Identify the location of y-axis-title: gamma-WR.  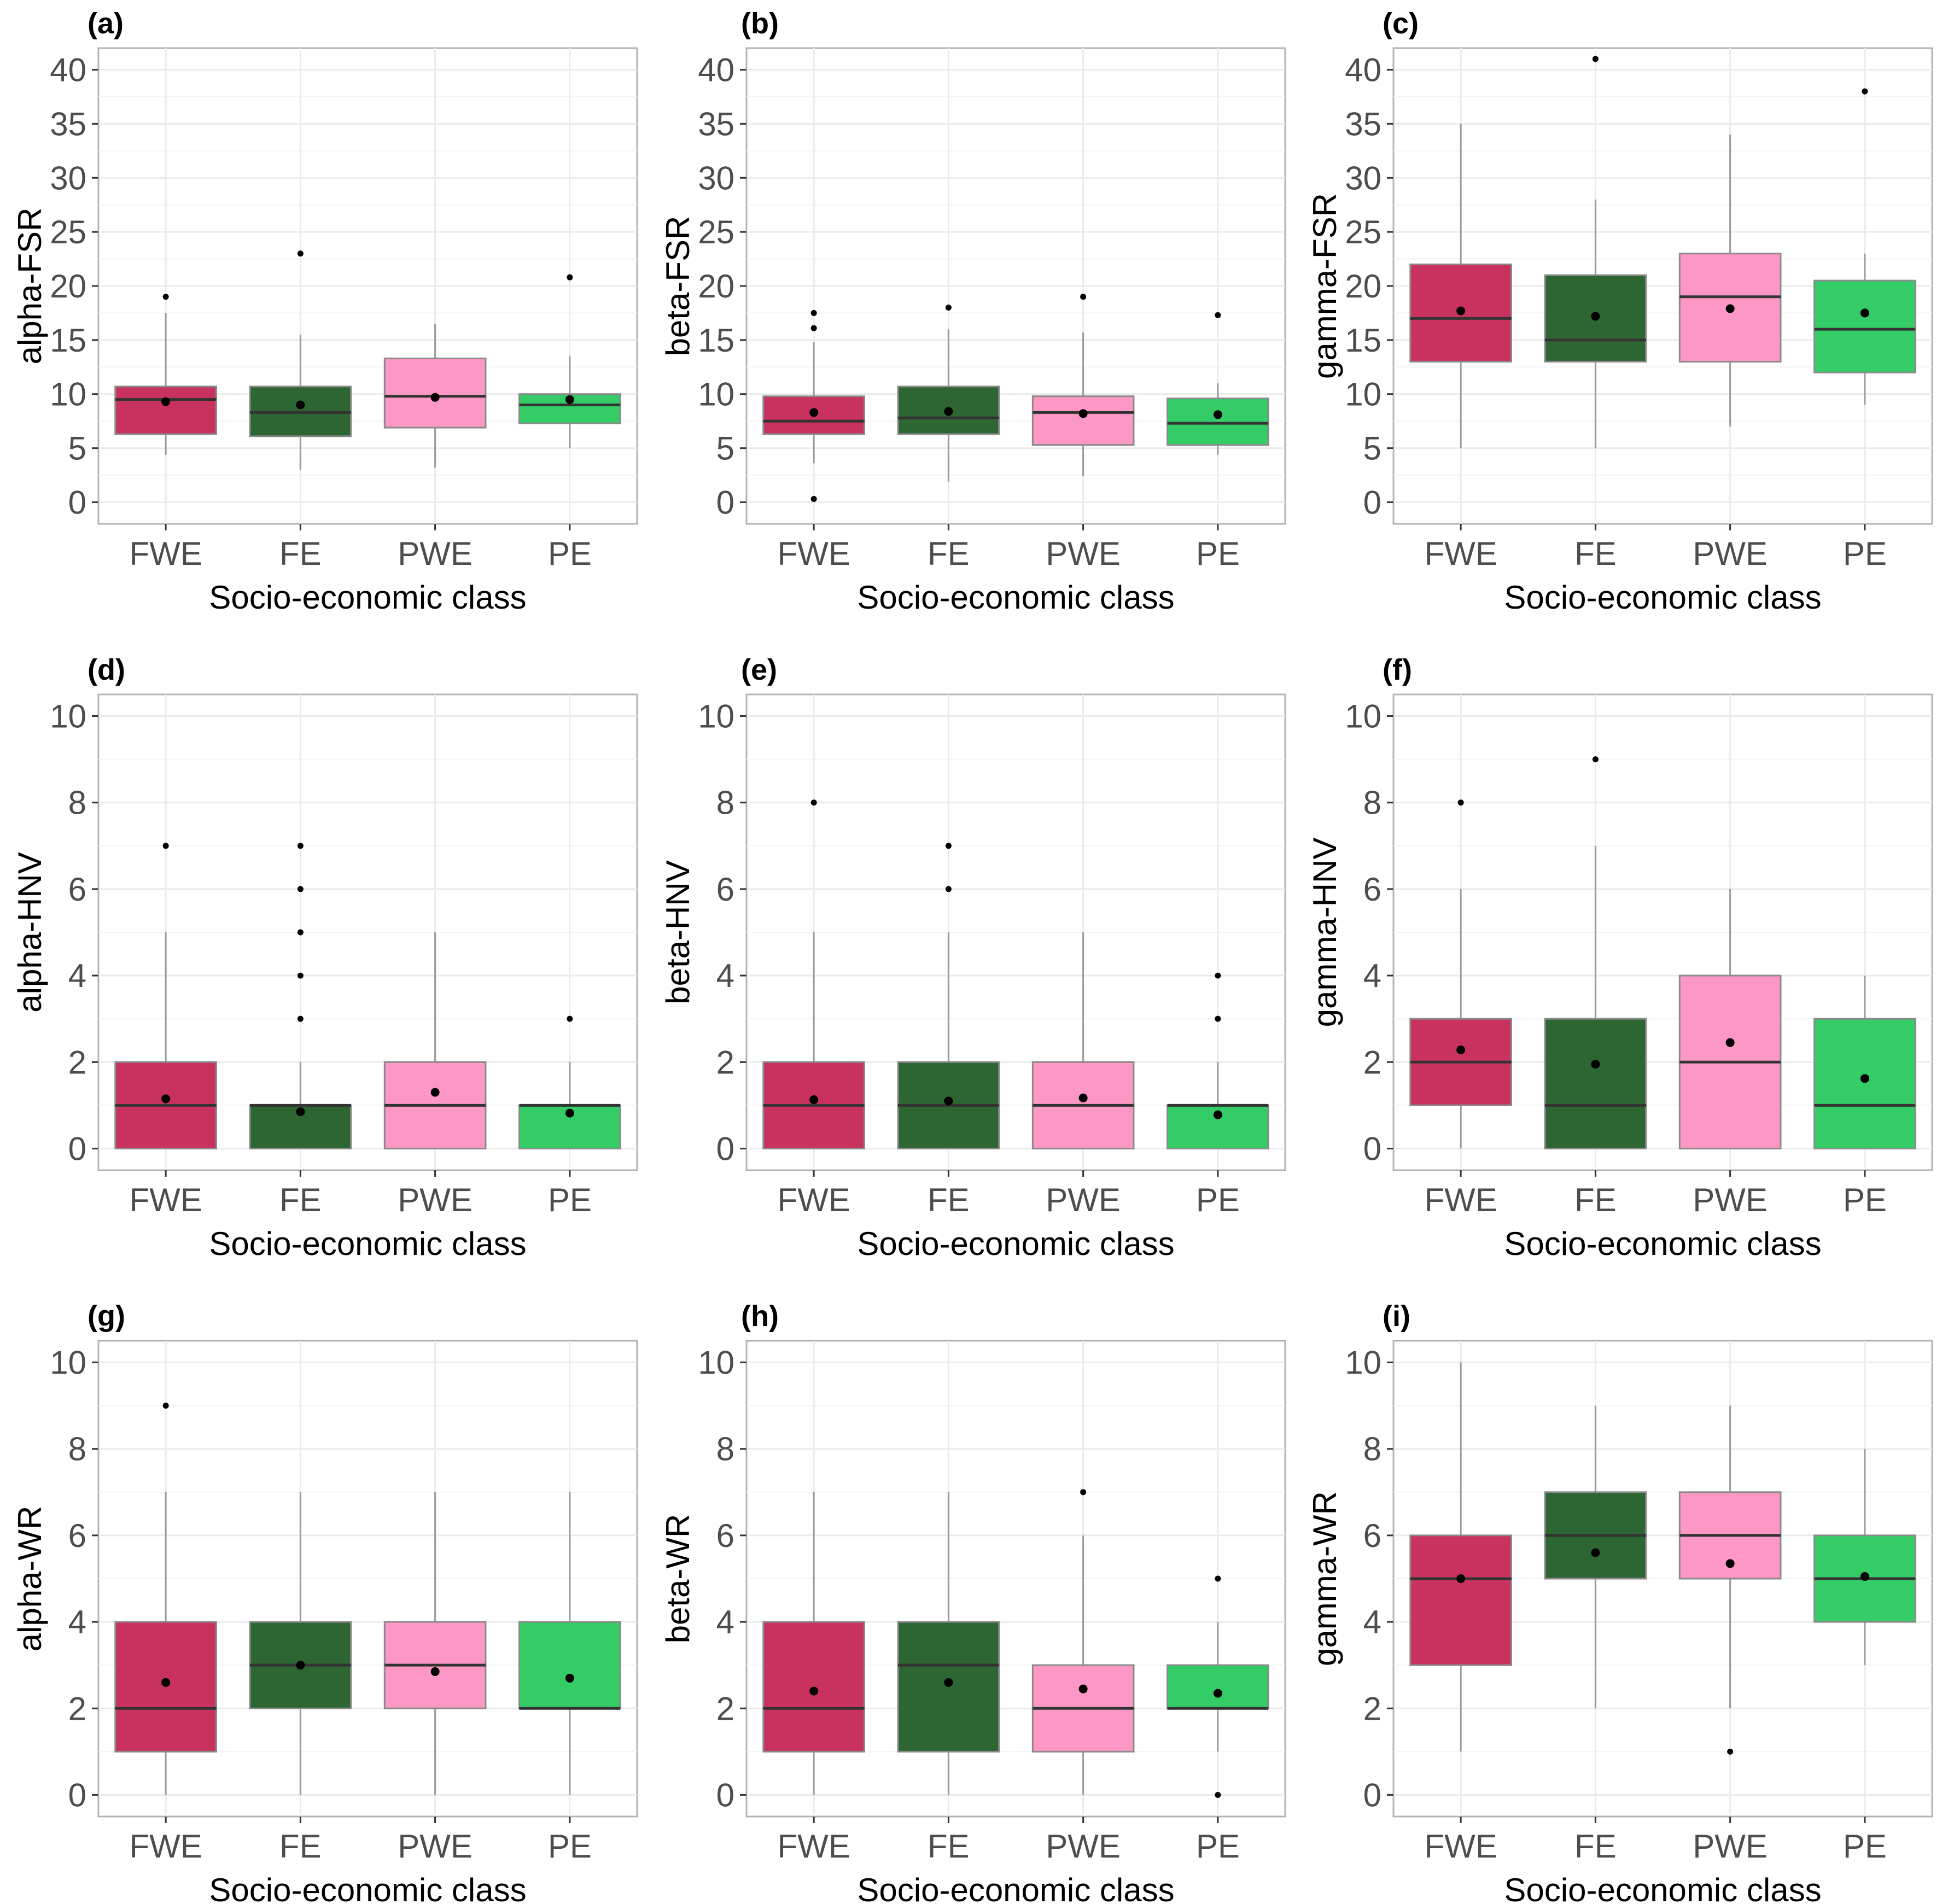
(1325, 1578).